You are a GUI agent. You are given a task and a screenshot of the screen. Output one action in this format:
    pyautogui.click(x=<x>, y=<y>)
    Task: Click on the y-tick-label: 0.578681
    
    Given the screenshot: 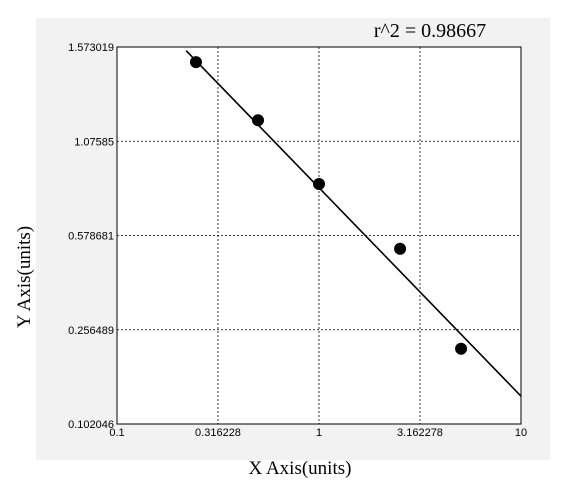 What is the action you would take?
    pyautogui.click(x=91, y=237)
    